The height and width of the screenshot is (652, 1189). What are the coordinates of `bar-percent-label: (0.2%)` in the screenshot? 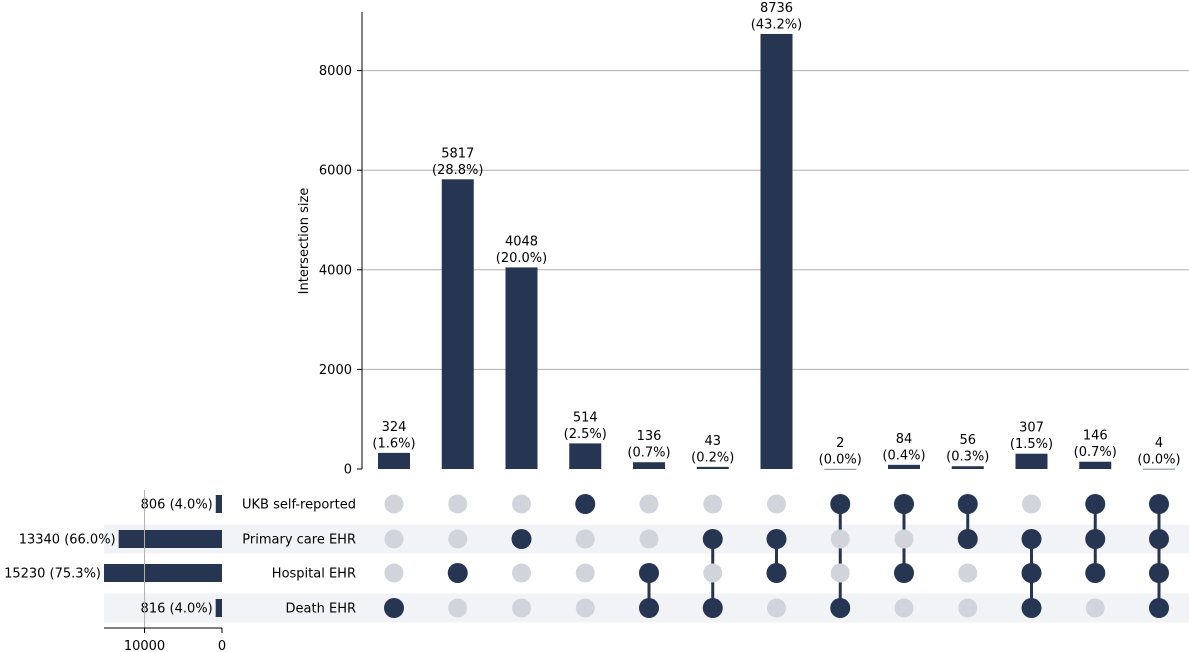 It's located at (712, 457).